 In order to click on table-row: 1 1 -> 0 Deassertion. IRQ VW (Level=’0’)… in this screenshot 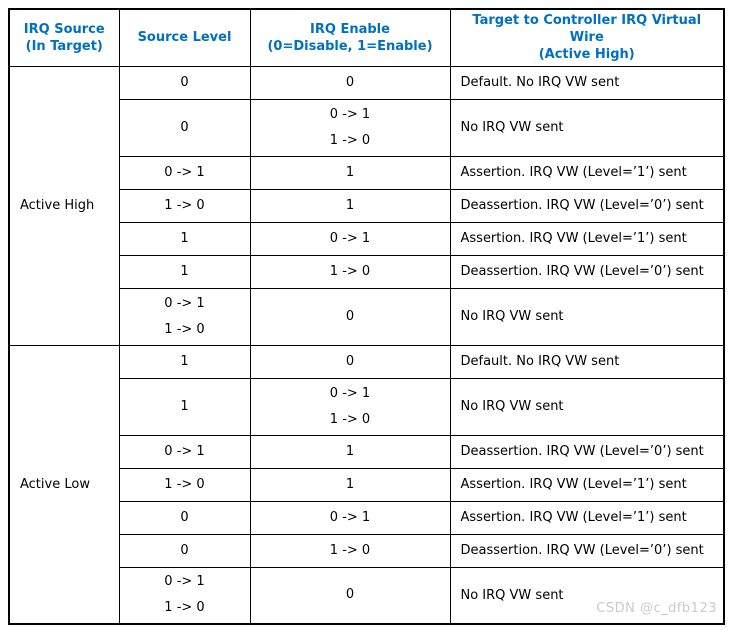, I will do `click(367, 271)`.